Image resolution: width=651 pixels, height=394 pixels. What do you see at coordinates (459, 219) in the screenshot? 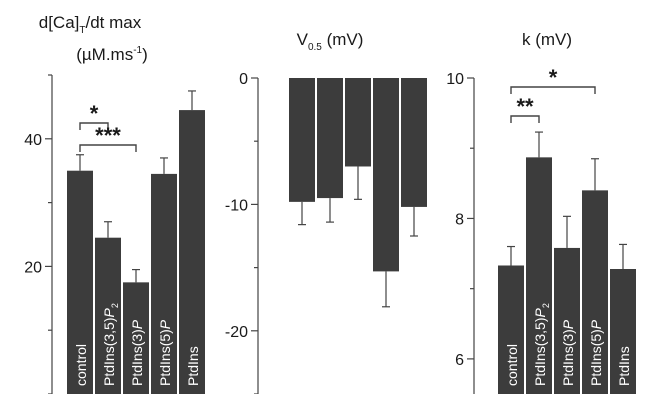
I see `y-tick-label: 8` at bounding box center [459, 219].